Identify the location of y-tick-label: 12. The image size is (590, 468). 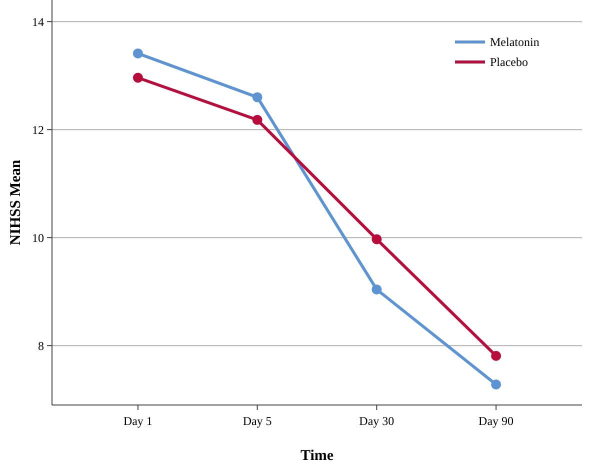
(38, 129).